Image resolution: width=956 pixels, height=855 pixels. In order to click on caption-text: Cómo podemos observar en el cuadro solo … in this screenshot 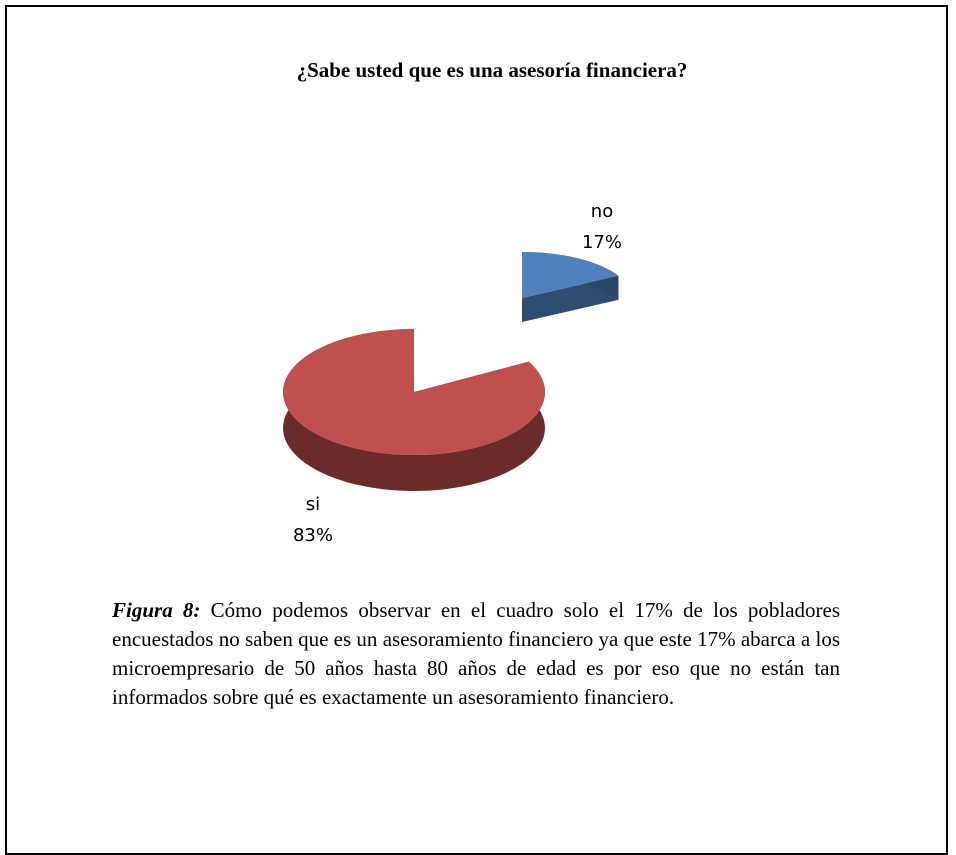, I will do `click(476, 653)`.